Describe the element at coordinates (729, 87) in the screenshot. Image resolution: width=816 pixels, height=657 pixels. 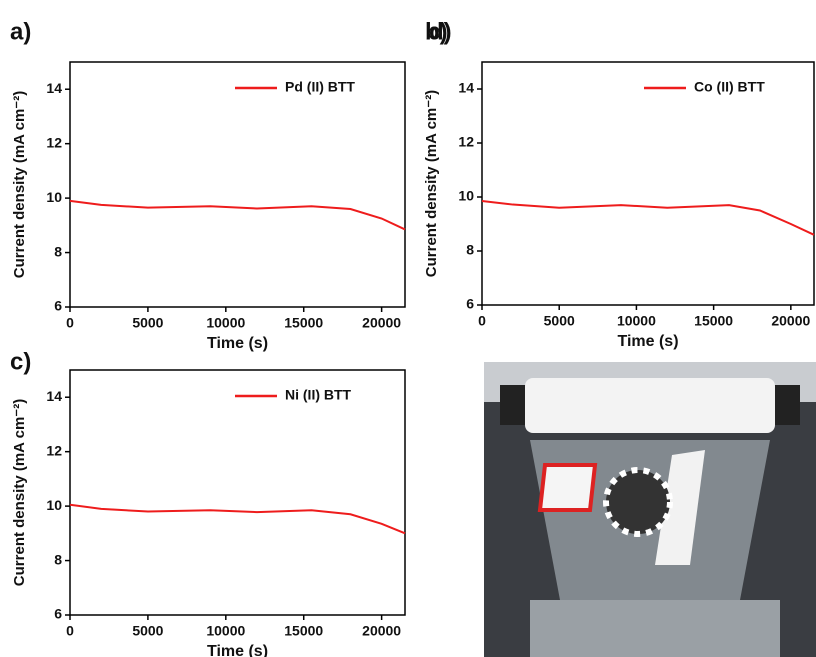
I see `legend-label: Co (II) BTT` at that location.